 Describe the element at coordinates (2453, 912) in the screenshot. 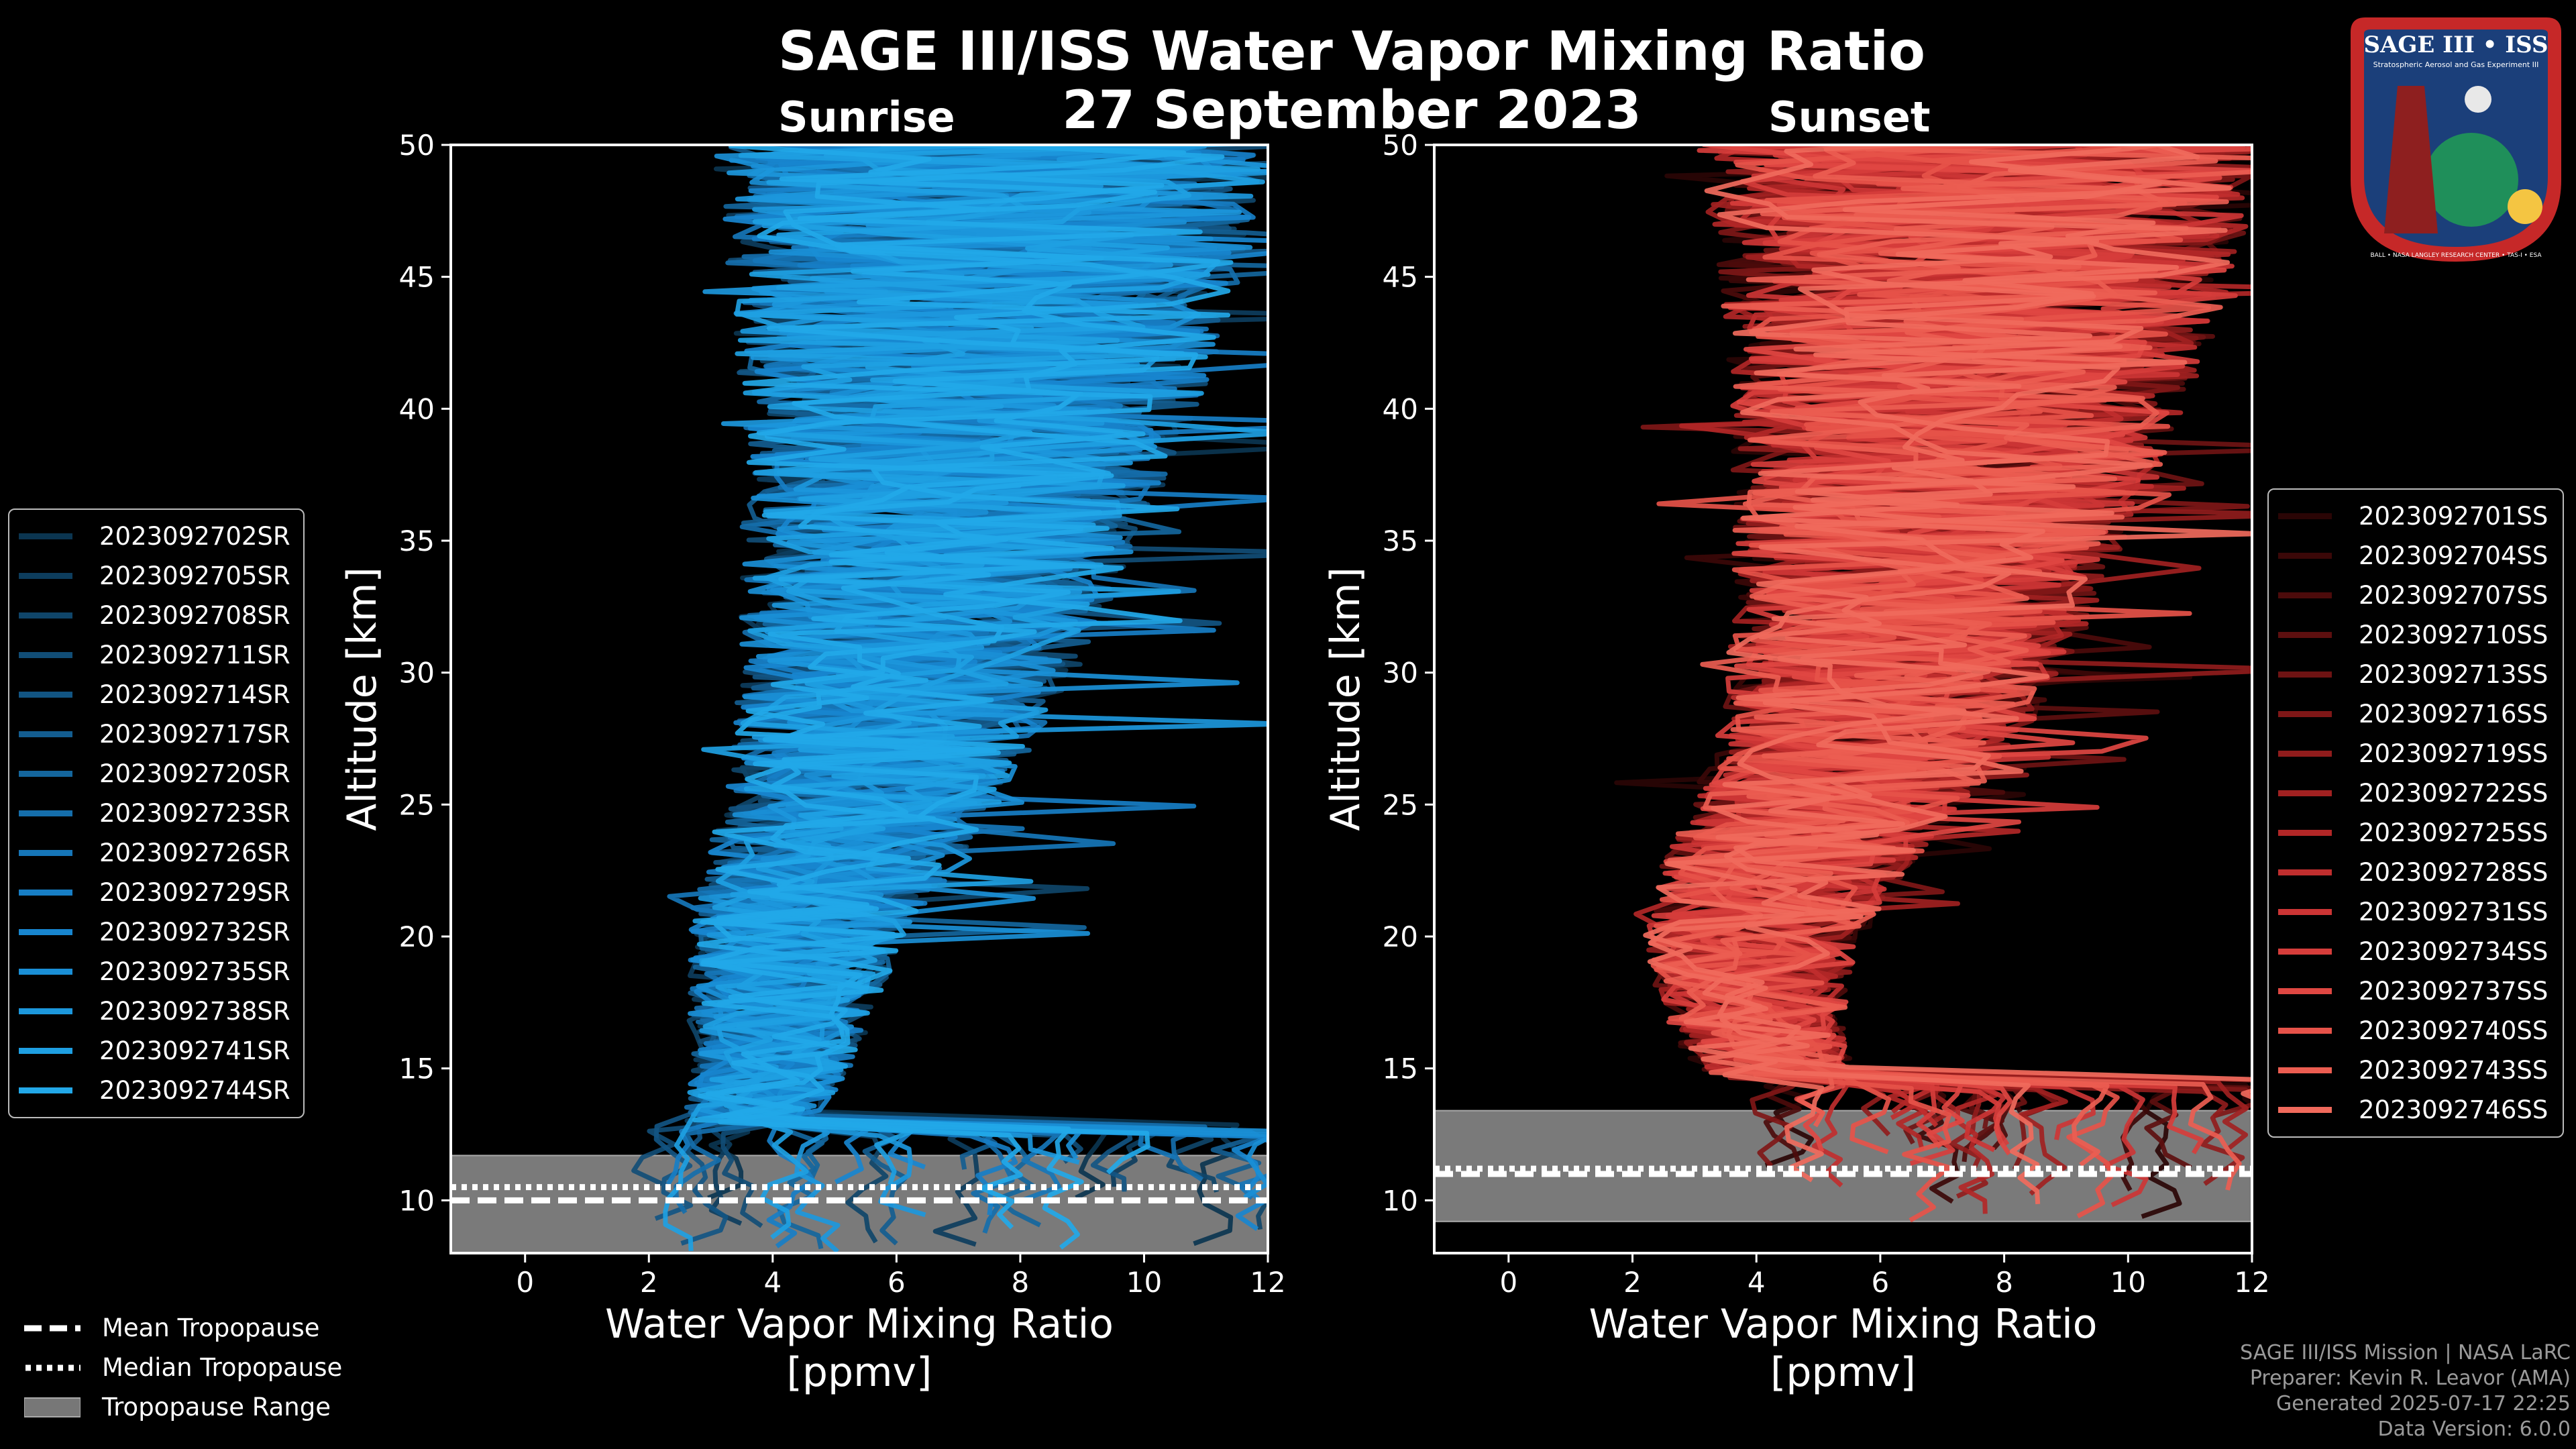

I see `legend-label: 2023092731SS` at that location.